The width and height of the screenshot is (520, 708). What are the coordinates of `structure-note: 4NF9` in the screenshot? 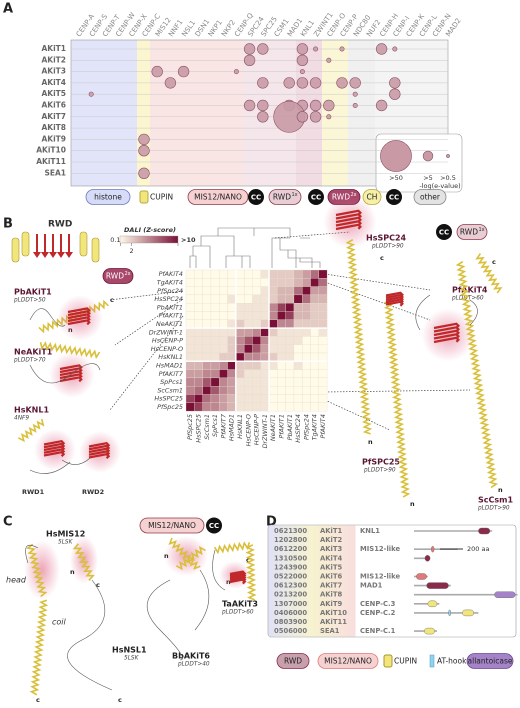 It's located at (21, 419).